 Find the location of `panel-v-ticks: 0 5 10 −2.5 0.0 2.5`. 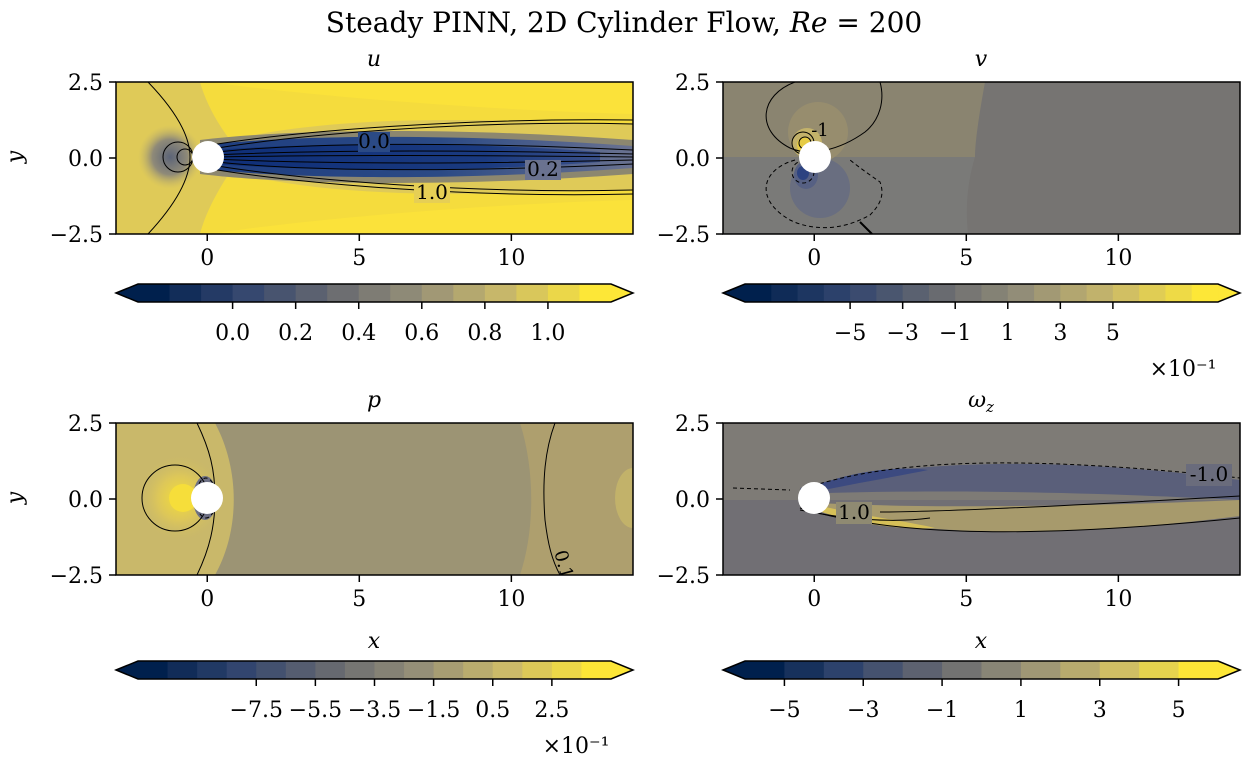

panel-v-ticks: 0 5 10 −2.5 0.0 2.5 is located at coordinates (895, 171).